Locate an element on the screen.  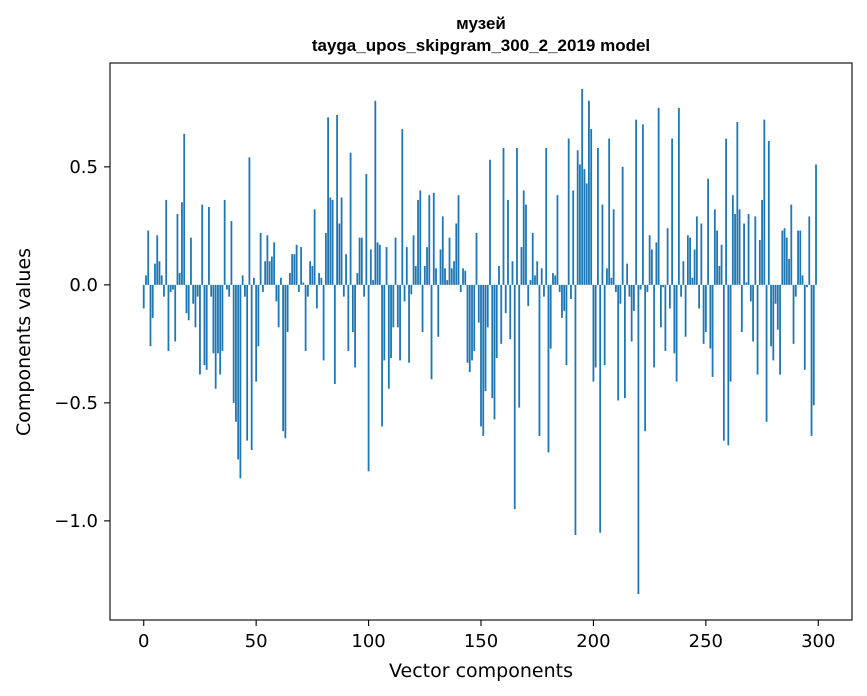
x-axis-label: Vector components is located at coordinates (481, 671).